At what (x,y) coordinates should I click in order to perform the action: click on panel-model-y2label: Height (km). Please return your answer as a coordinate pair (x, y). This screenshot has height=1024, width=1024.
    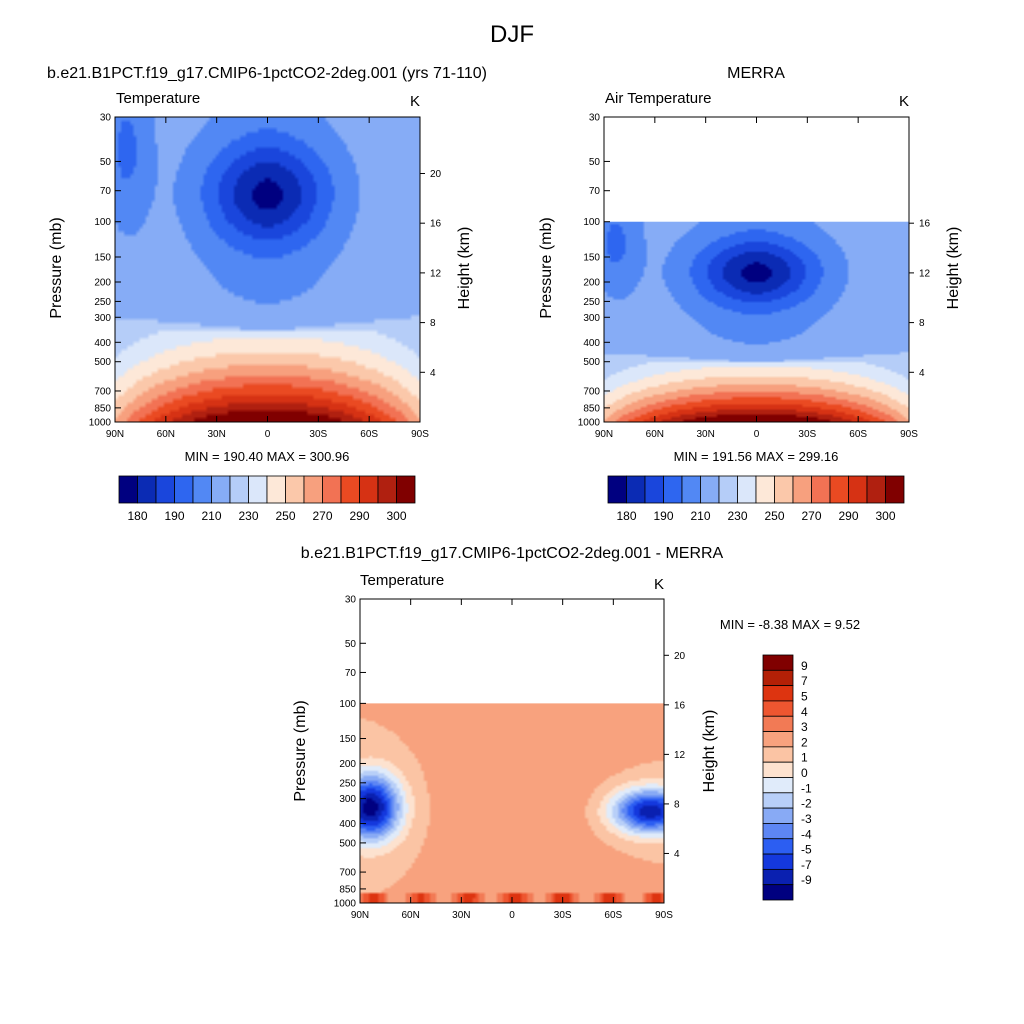
    Looking at the image, I should click on (464, 268).